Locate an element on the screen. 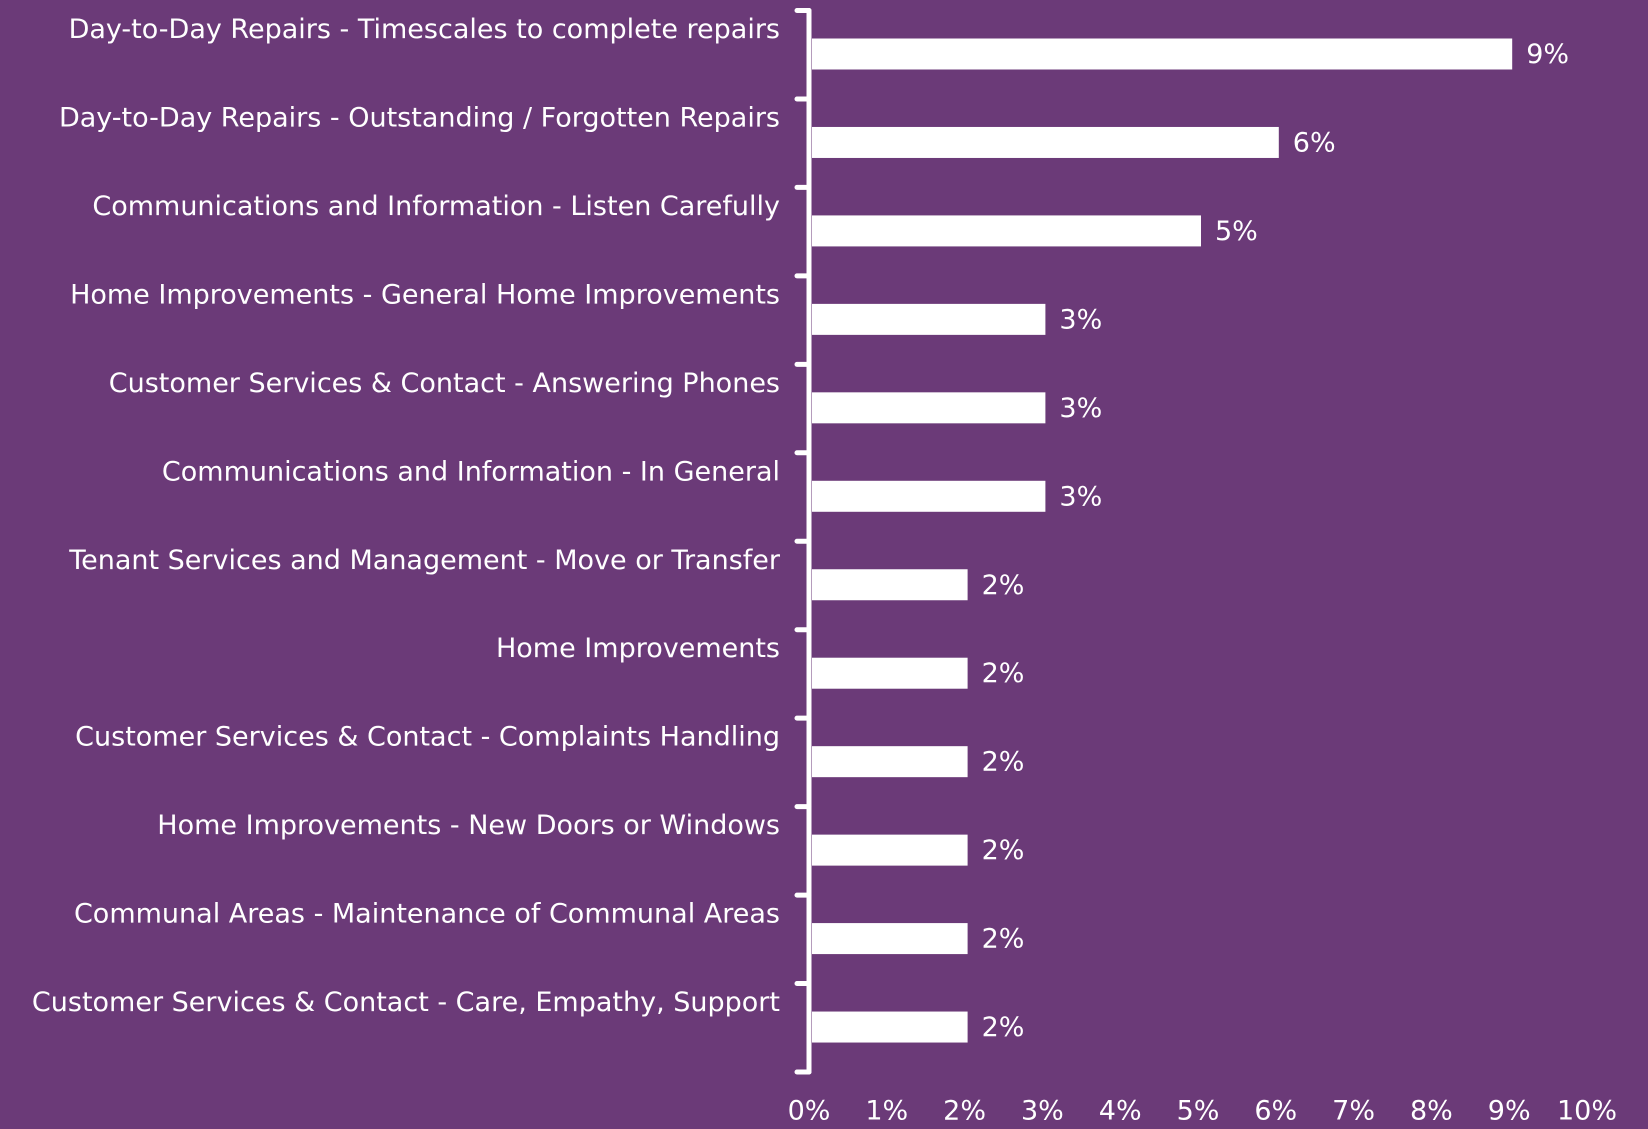 Image resolution: width=1648 pixels, height=1129 pixels. value-label: 6% is located at coordinates (1314, 142).